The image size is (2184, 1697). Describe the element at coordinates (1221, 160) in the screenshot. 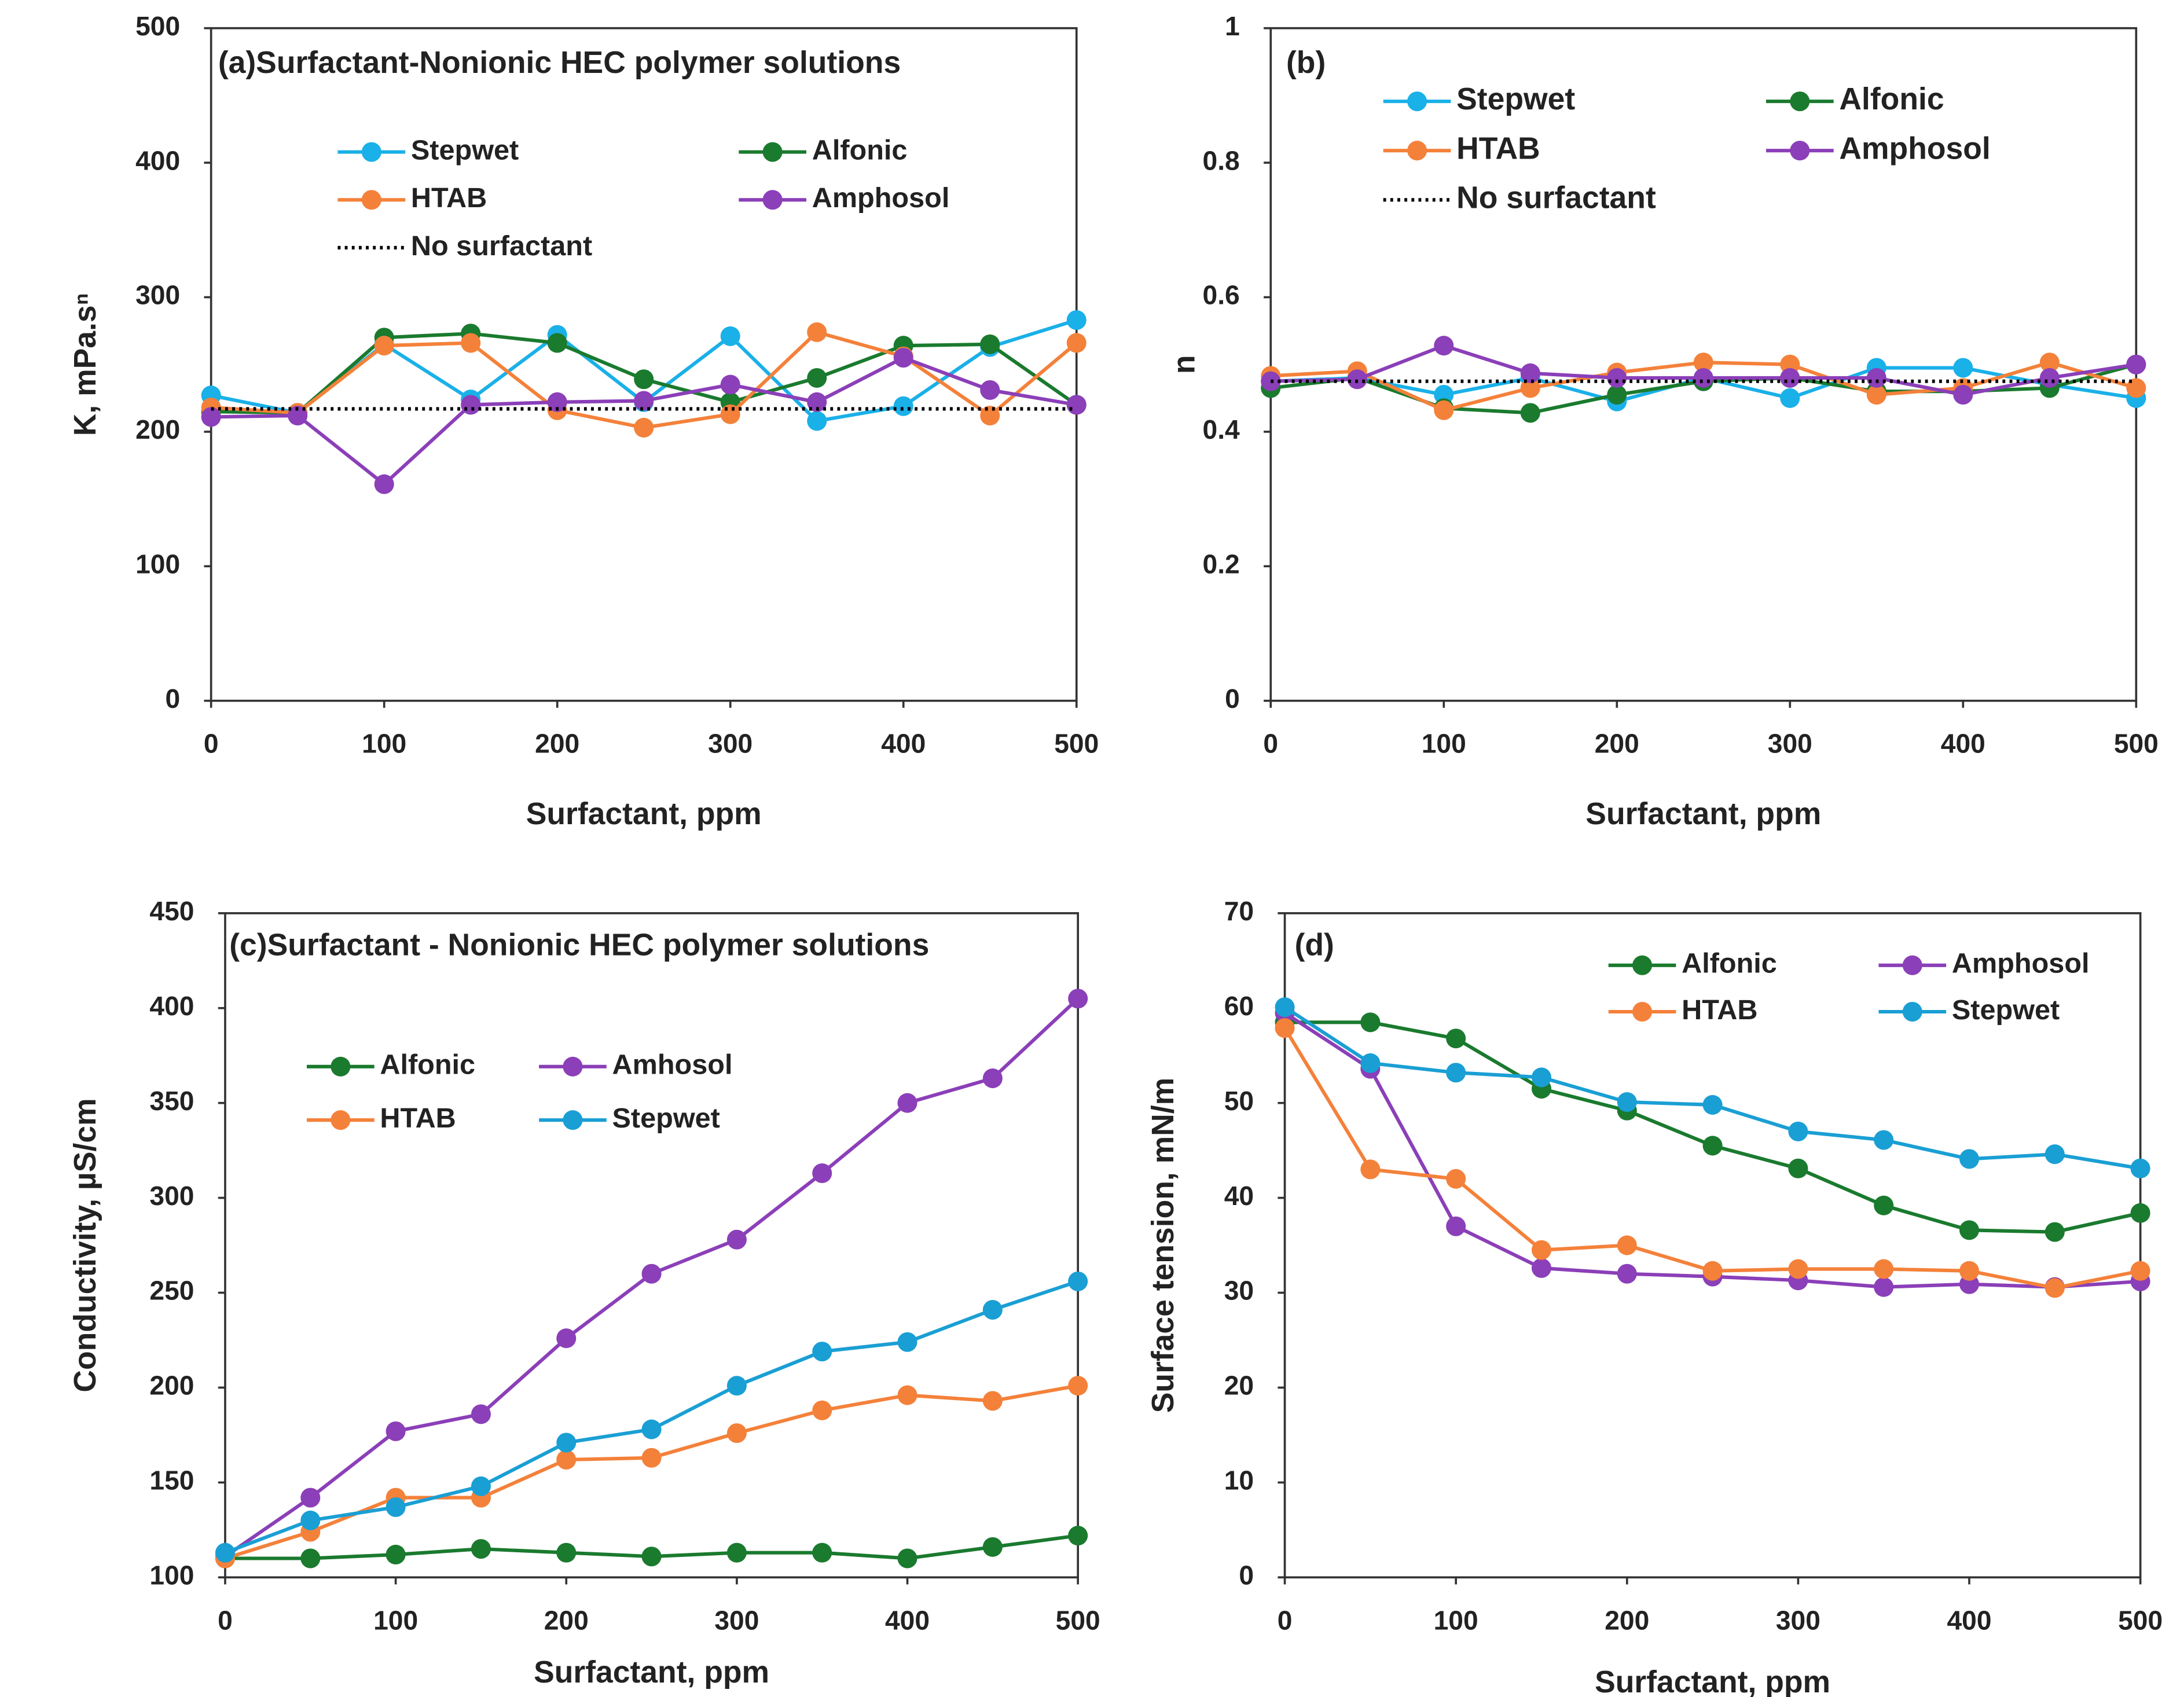

I see `y-tick-label: 0.8` at that location.